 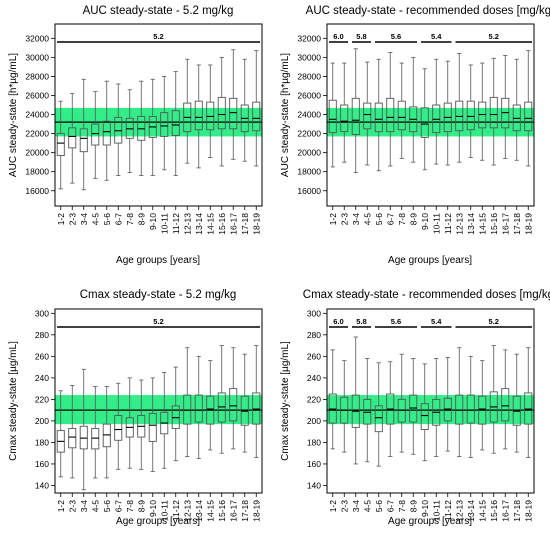 I want to click on y-tick-label: 32000, so click(x=37, y=38).